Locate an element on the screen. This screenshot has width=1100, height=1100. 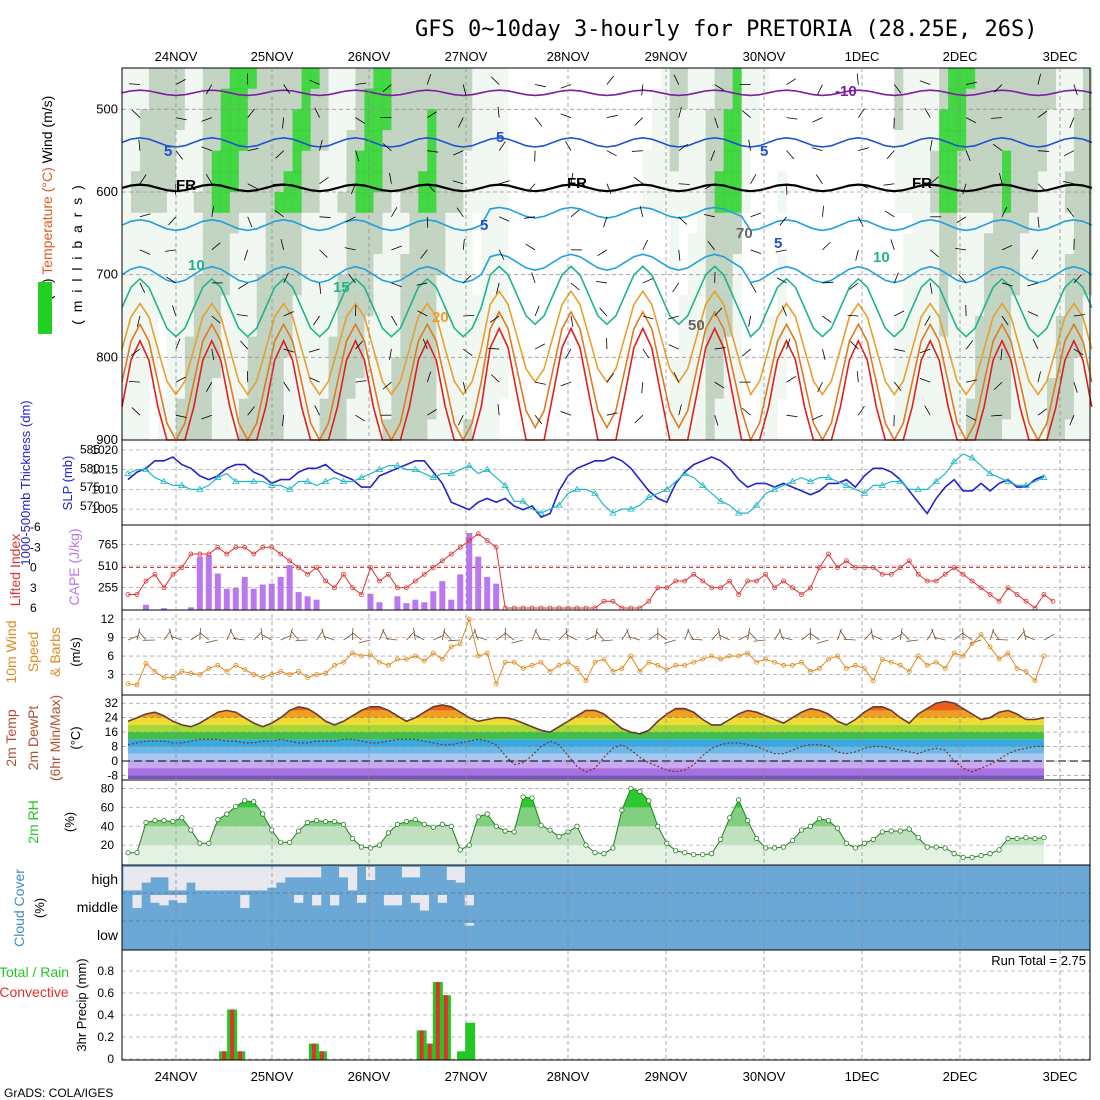
date-label-bottom: 29NOV is located at coordinates (666, 1076).